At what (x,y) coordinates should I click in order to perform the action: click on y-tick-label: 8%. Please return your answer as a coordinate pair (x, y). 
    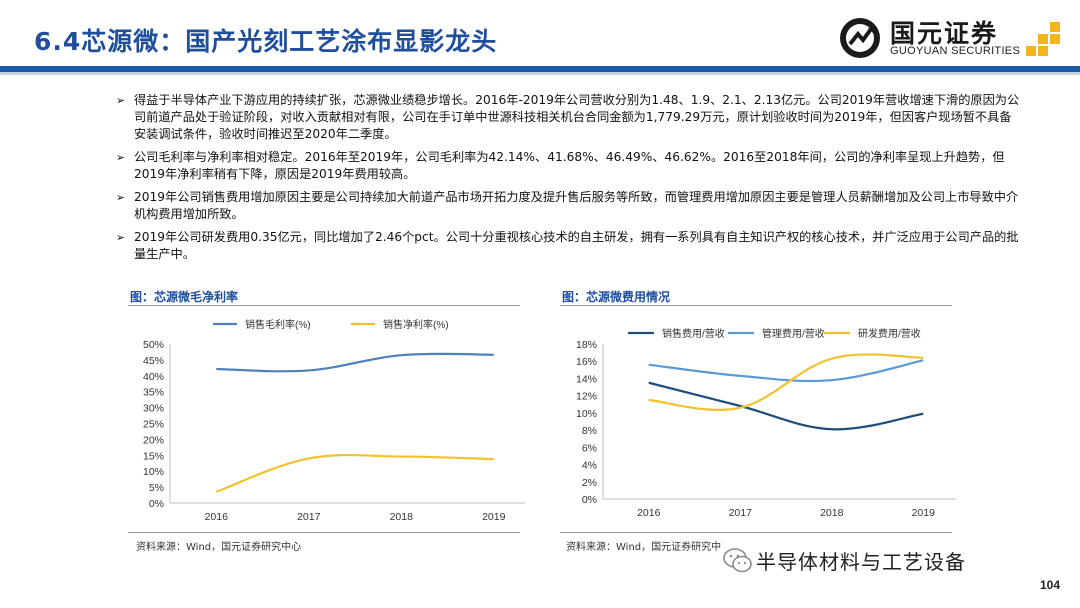
    Looking at the image, I should click on (589, 431).